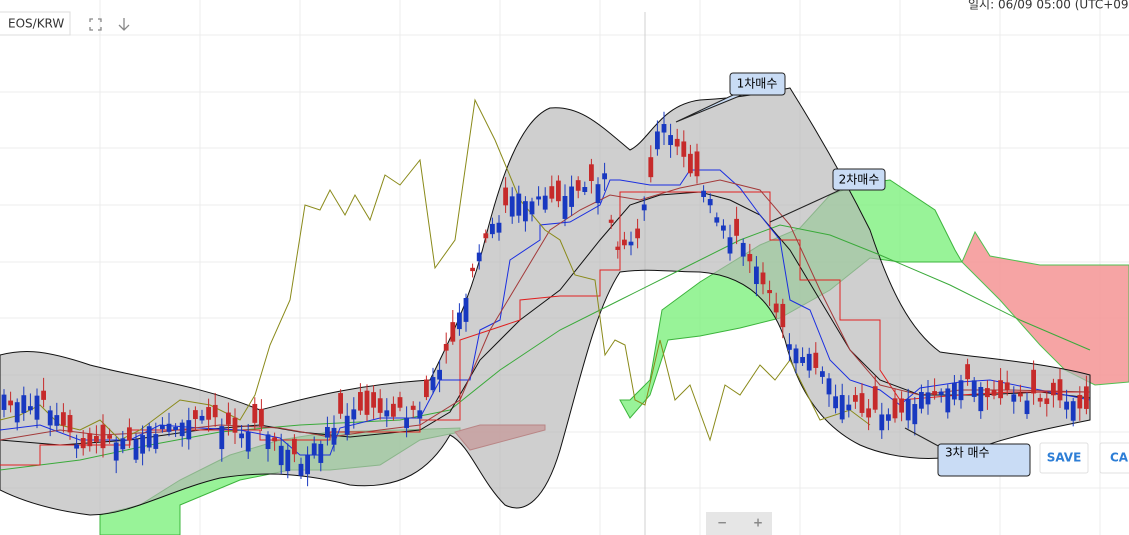 The height and width of the screenshot is (535, 1129). What do you see at coordinates (95, 24) in the screenshot?
I see `fullscreen-icon` at bounding box center [95, 24].